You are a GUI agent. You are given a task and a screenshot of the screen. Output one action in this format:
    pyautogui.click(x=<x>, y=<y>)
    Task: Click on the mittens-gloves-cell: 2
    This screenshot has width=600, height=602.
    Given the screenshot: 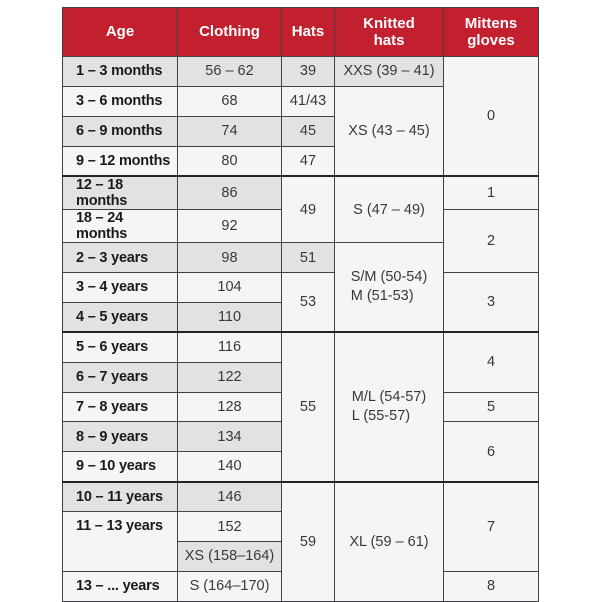 What is the action you would take?
    pyautogui.click(x=491, y=241)
    